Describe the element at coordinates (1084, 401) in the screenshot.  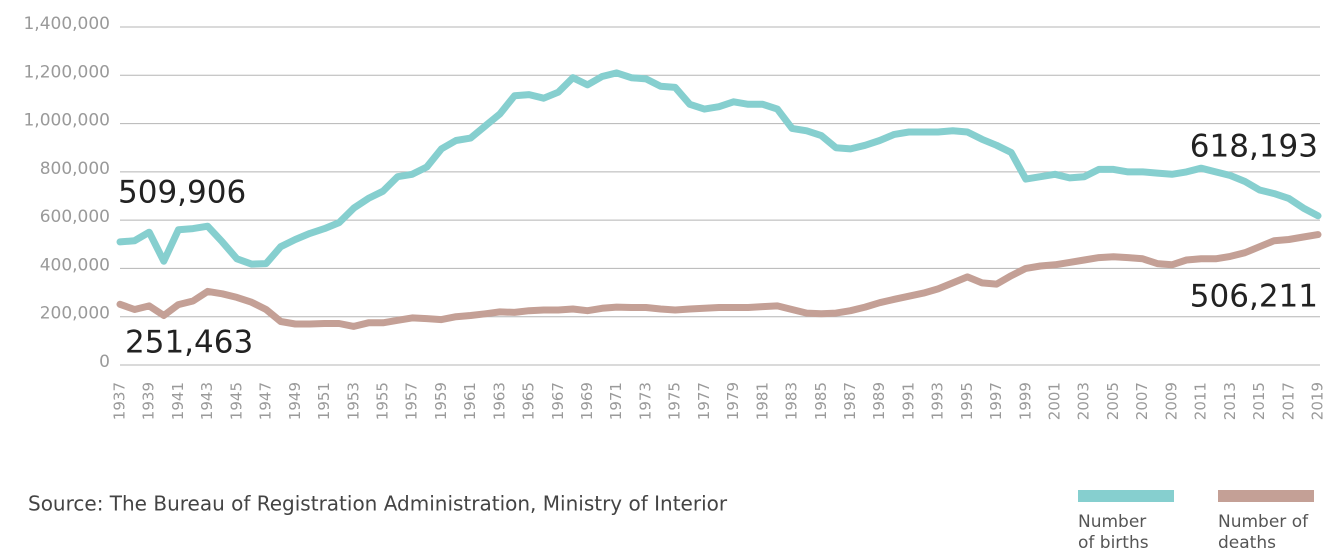
I see `x-tick-label: 2003` at that location.